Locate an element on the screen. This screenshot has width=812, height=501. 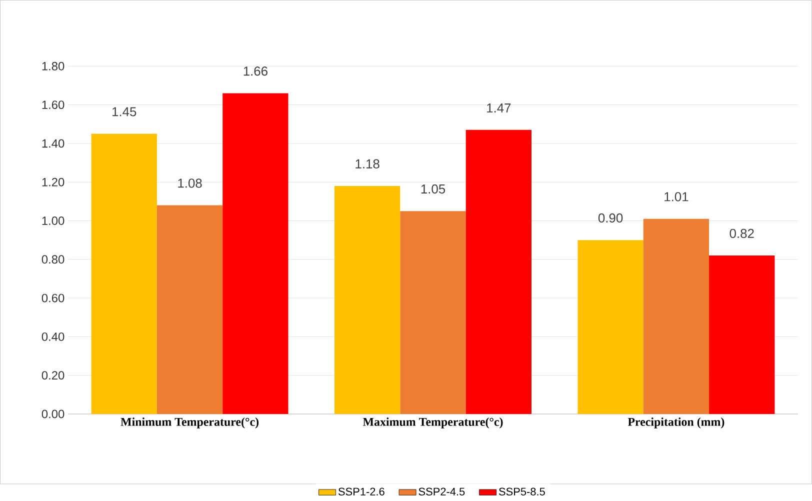
data-label: 1.08 is located at coordinates (190, 183).